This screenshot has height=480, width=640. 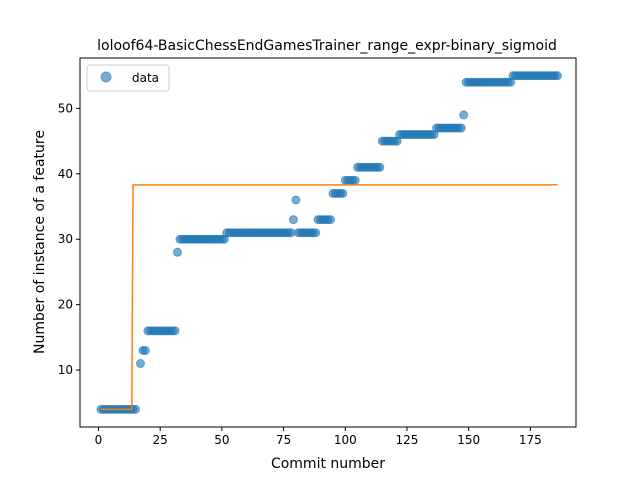 What do you see at coordinates (318, 437) in the screenshot?
I see `x-axis: 0 25 50 75 100 125 150 175` at bounding box center [318, 437].